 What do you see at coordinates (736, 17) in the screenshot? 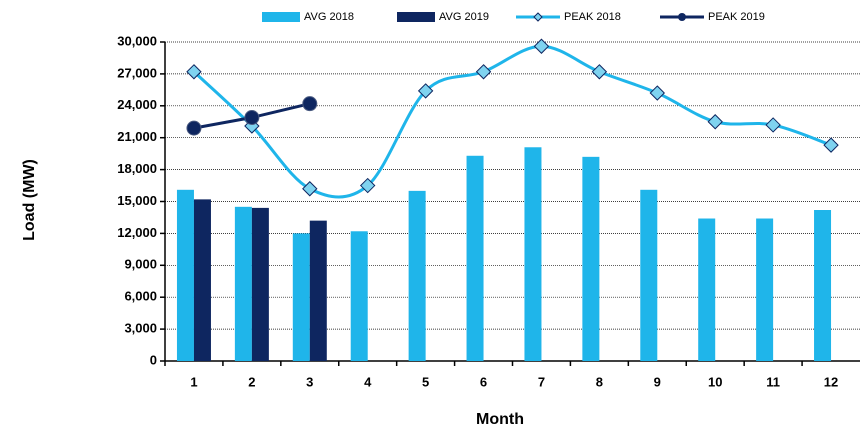
I see `legend-label: PEAK 2019` at bounding box center [736, 17].